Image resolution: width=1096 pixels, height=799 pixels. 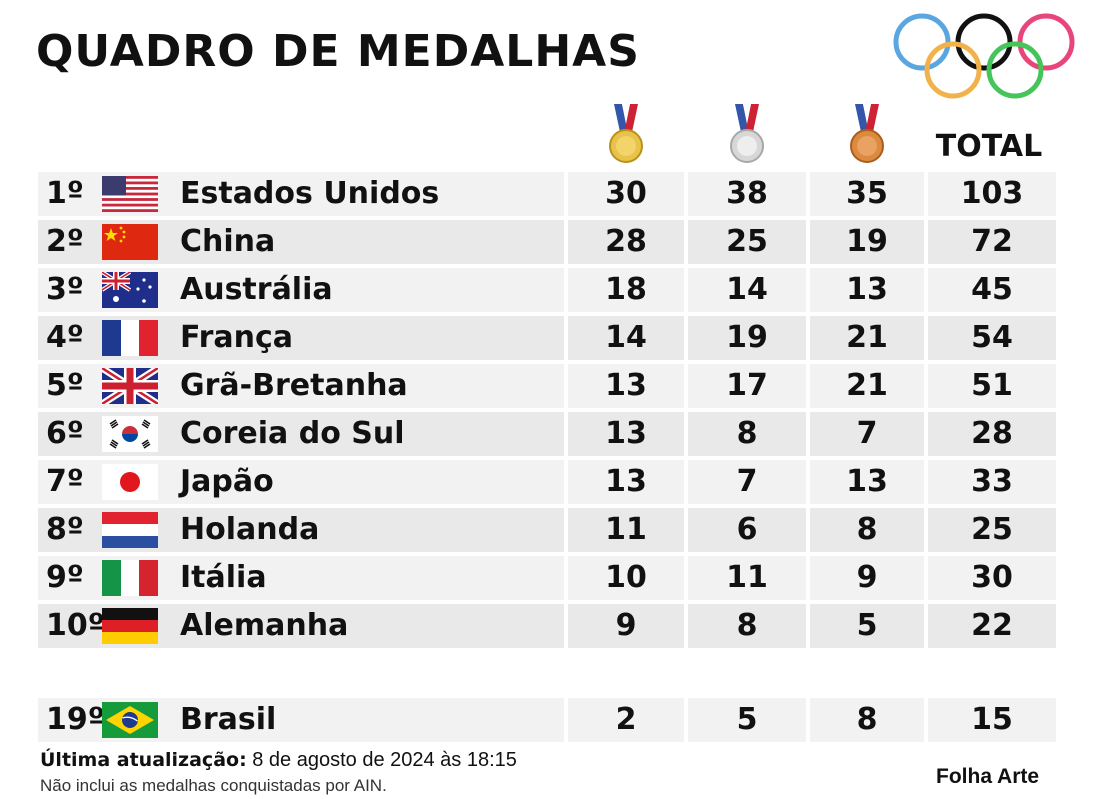 I want to click on gold-count: 9, so click(x=626, y=625).